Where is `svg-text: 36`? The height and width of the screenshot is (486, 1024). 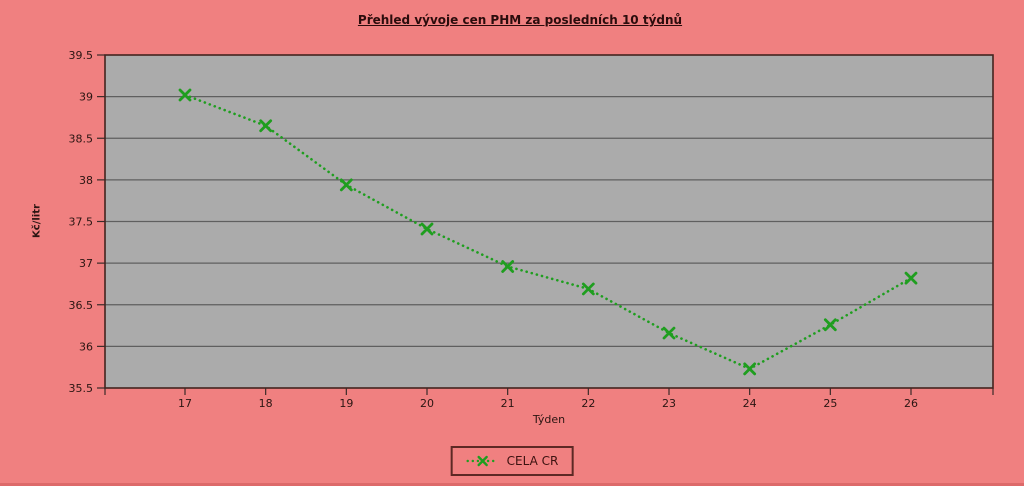 svg-text: 36 is located at coordinates (86, 346).